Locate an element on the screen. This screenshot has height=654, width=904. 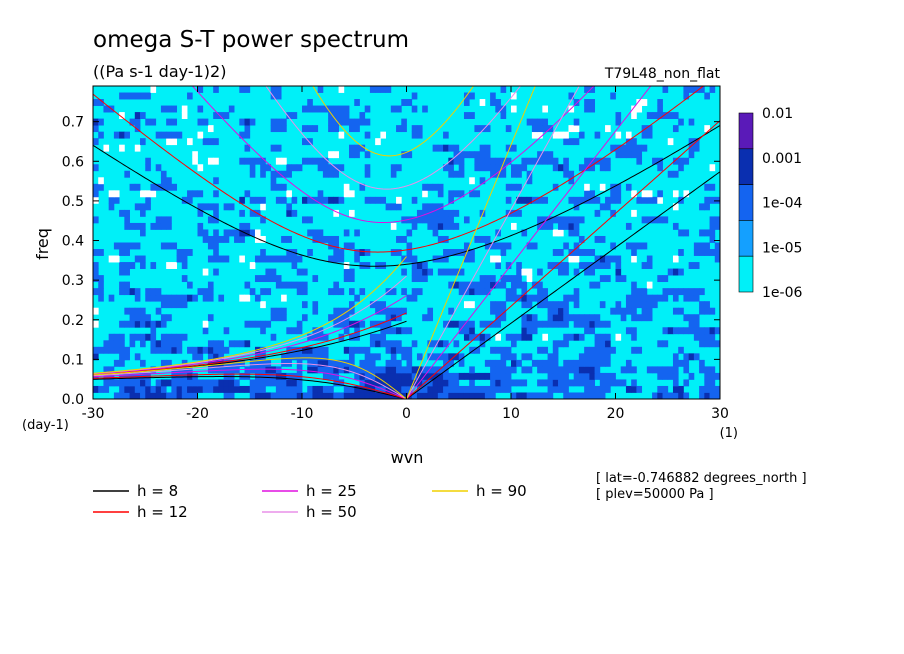
plev-annotation: [ plev=50000 Pa ] is located at coordinates (655, 494).